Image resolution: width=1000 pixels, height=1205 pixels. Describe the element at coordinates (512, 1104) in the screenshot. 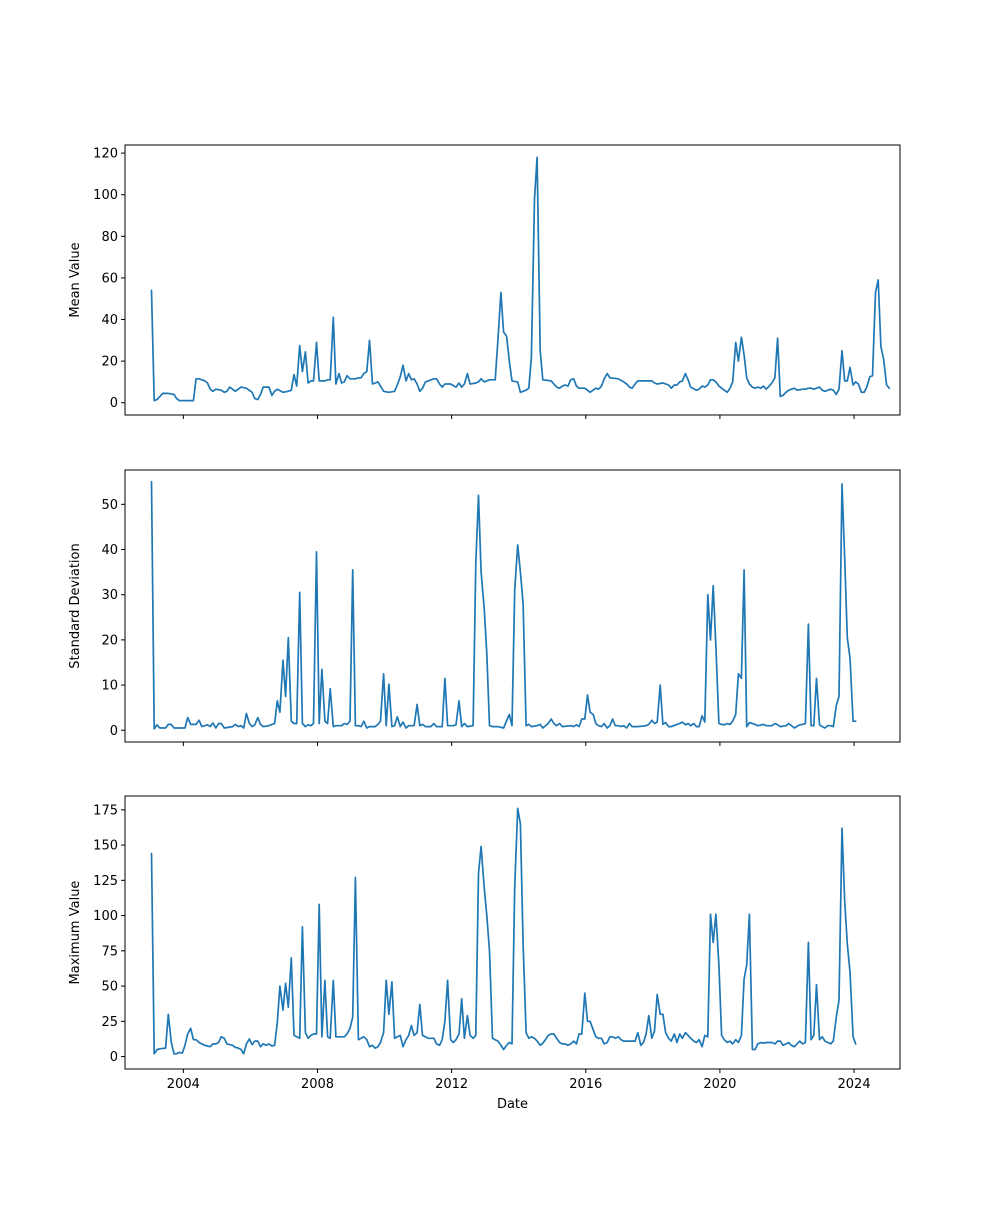

I see `x-axis-label: Date` at that location.